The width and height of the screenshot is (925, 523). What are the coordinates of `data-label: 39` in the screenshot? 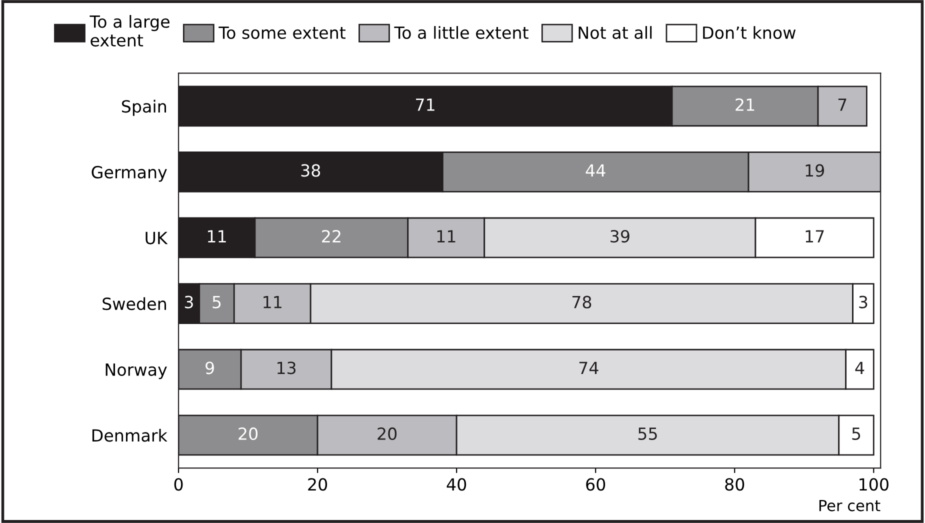 It's located at (620, 236).